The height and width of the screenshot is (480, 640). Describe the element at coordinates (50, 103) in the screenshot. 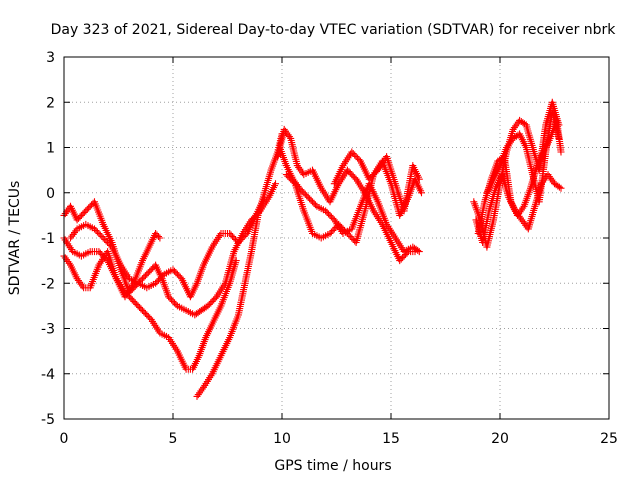

I see `y-tick-label: 2` at that location.